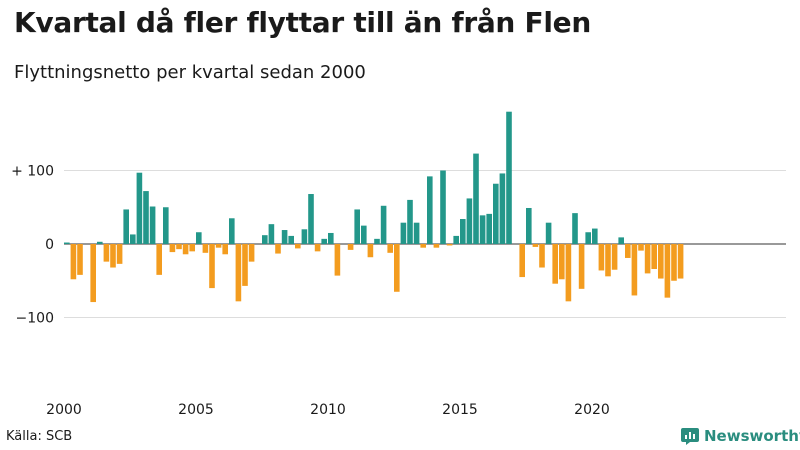 This screenshot has width=800, height=450. I want to click on brand-name: Newsworthy, so click(752, 436).